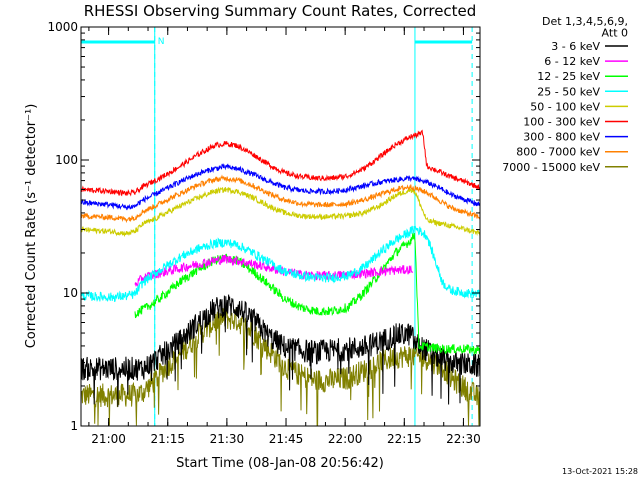 This screenshot has width=640, height=480. I want to click on x-tick-label: 21:45, so click(286, 439).